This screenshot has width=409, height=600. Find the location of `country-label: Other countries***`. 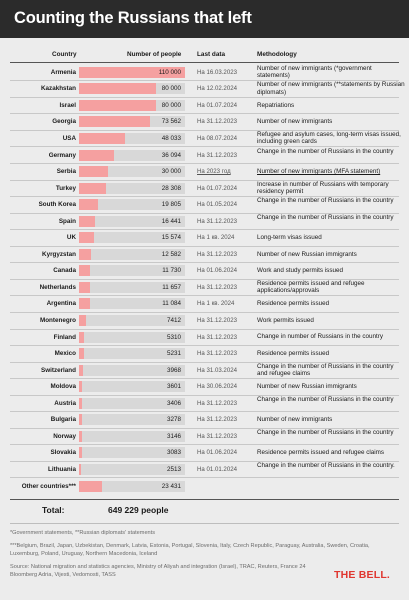

country-label: Other countries*** is located at coordinates (48, 486).